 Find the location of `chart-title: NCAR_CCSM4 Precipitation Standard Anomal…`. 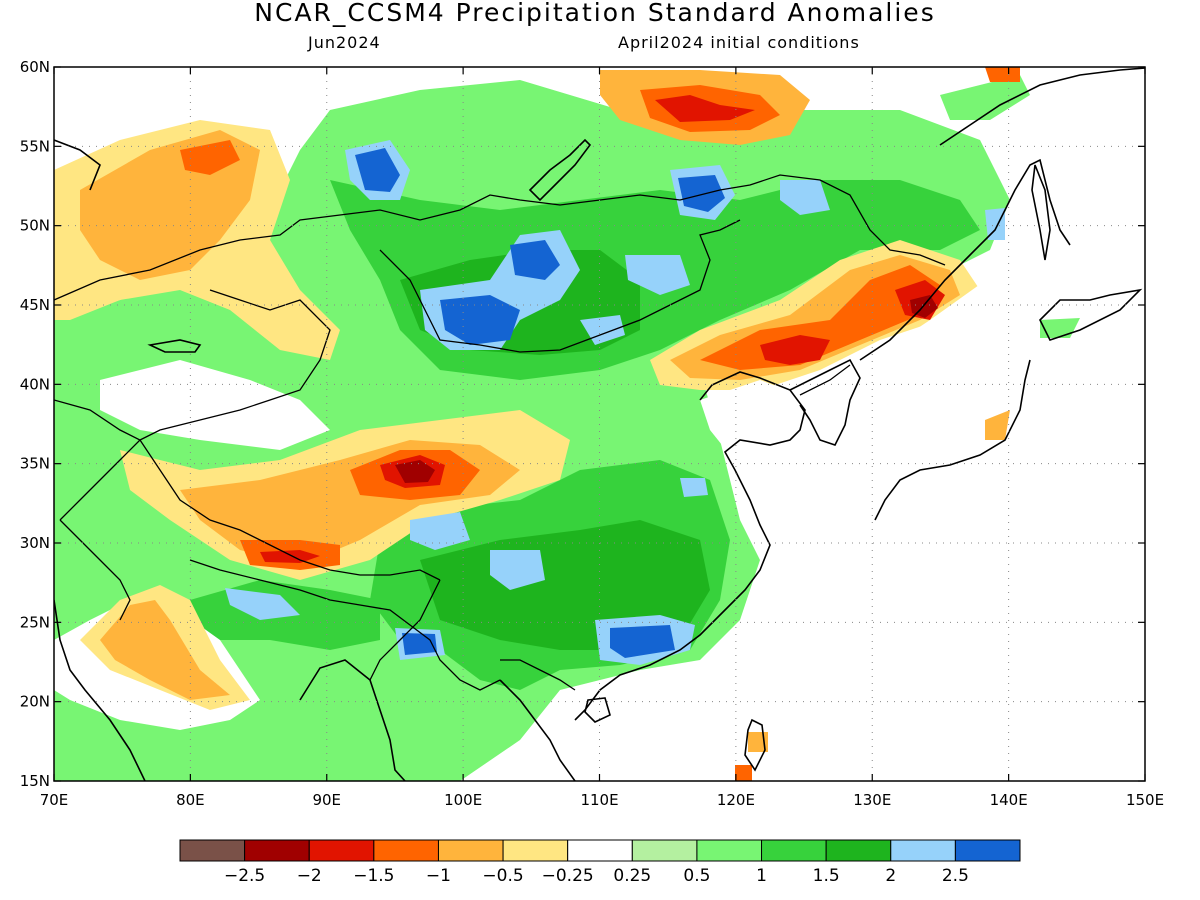

chart-title: NCAR_CCSM4 Precipitation Standard Anomal… is located at coordinates (595, 13).